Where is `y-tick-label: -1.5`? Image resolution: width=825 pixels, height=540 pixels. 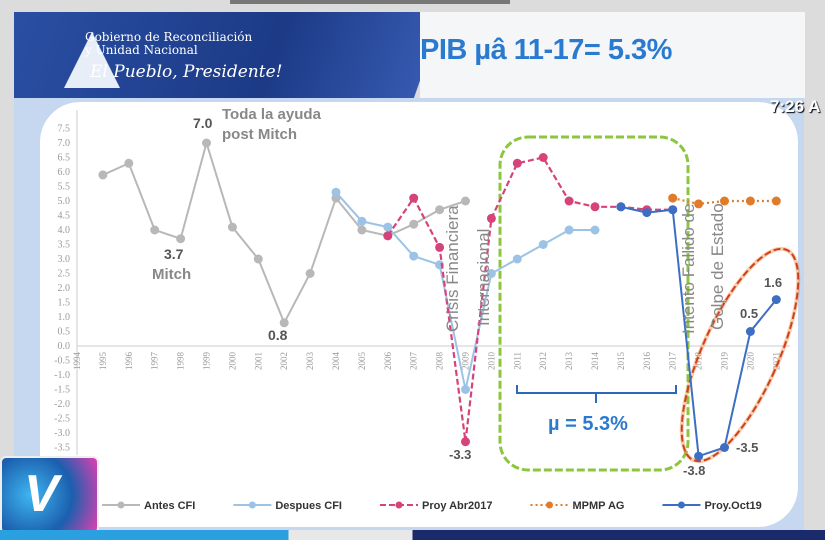 y-tick-label: -1.5 is located at coordinates (62, 390).